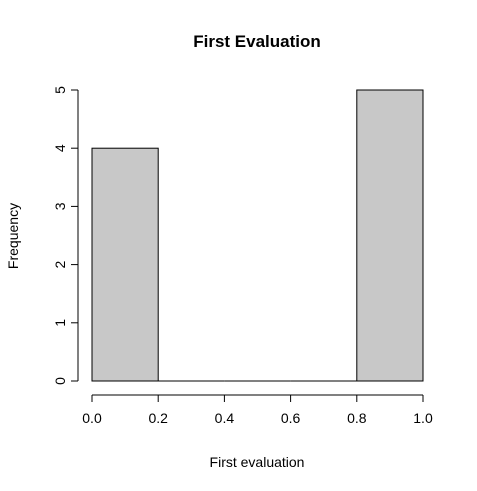 Image resolution: width=477 pixels, height=491 pixels. What do you see at coordinates (423, 418) in the screenshot?
I see `x-tick-label-5: 1.0` at bounding box center [423, 418].